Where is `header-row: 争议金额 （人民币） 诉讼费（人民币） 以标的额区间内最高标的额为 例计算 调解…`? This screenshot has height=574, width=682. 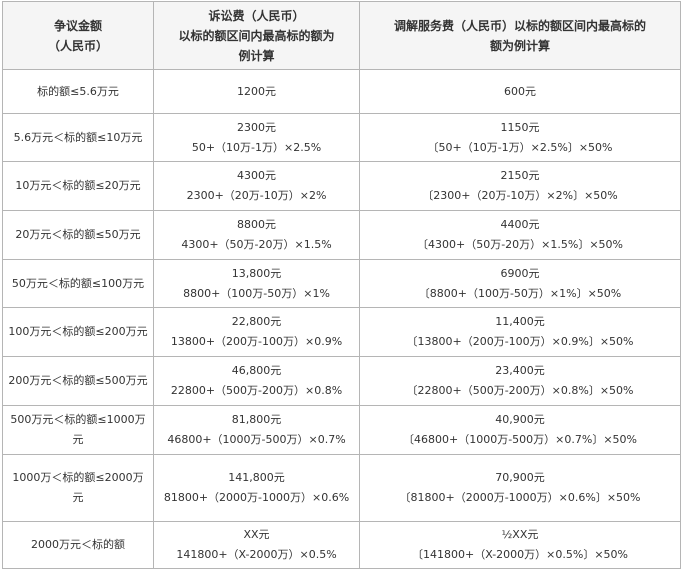 header-row: 争议金额 （人民币） 诉讼费（人民币） 以标的额区间内最高标的额为 例计算 调解… is located at coordinates (341, 35).